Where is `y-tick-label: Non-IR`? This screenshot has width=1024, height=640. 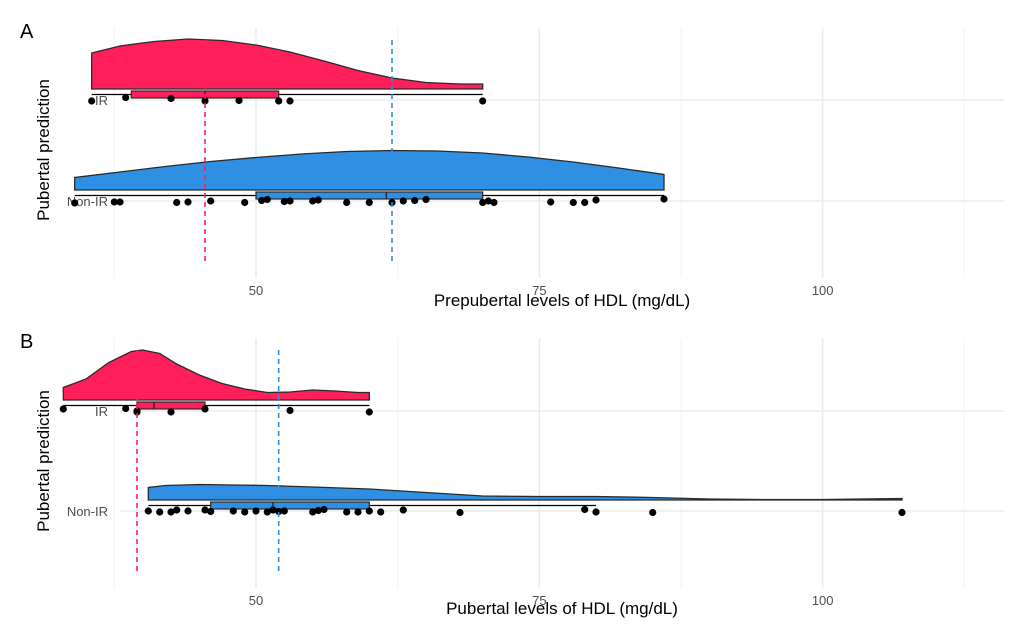 y-tick-label: Non-IR is located at coordinates (87, 511).